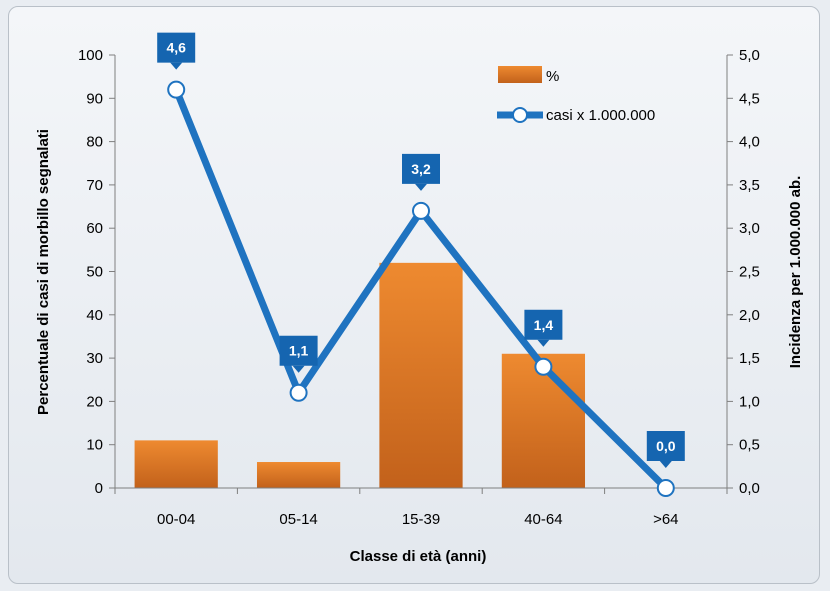 The height and width of the screenshot is (591, 830). I want to click on y2-axis-title: Incidenza per 1.000.000 ab., so click(795, 272).